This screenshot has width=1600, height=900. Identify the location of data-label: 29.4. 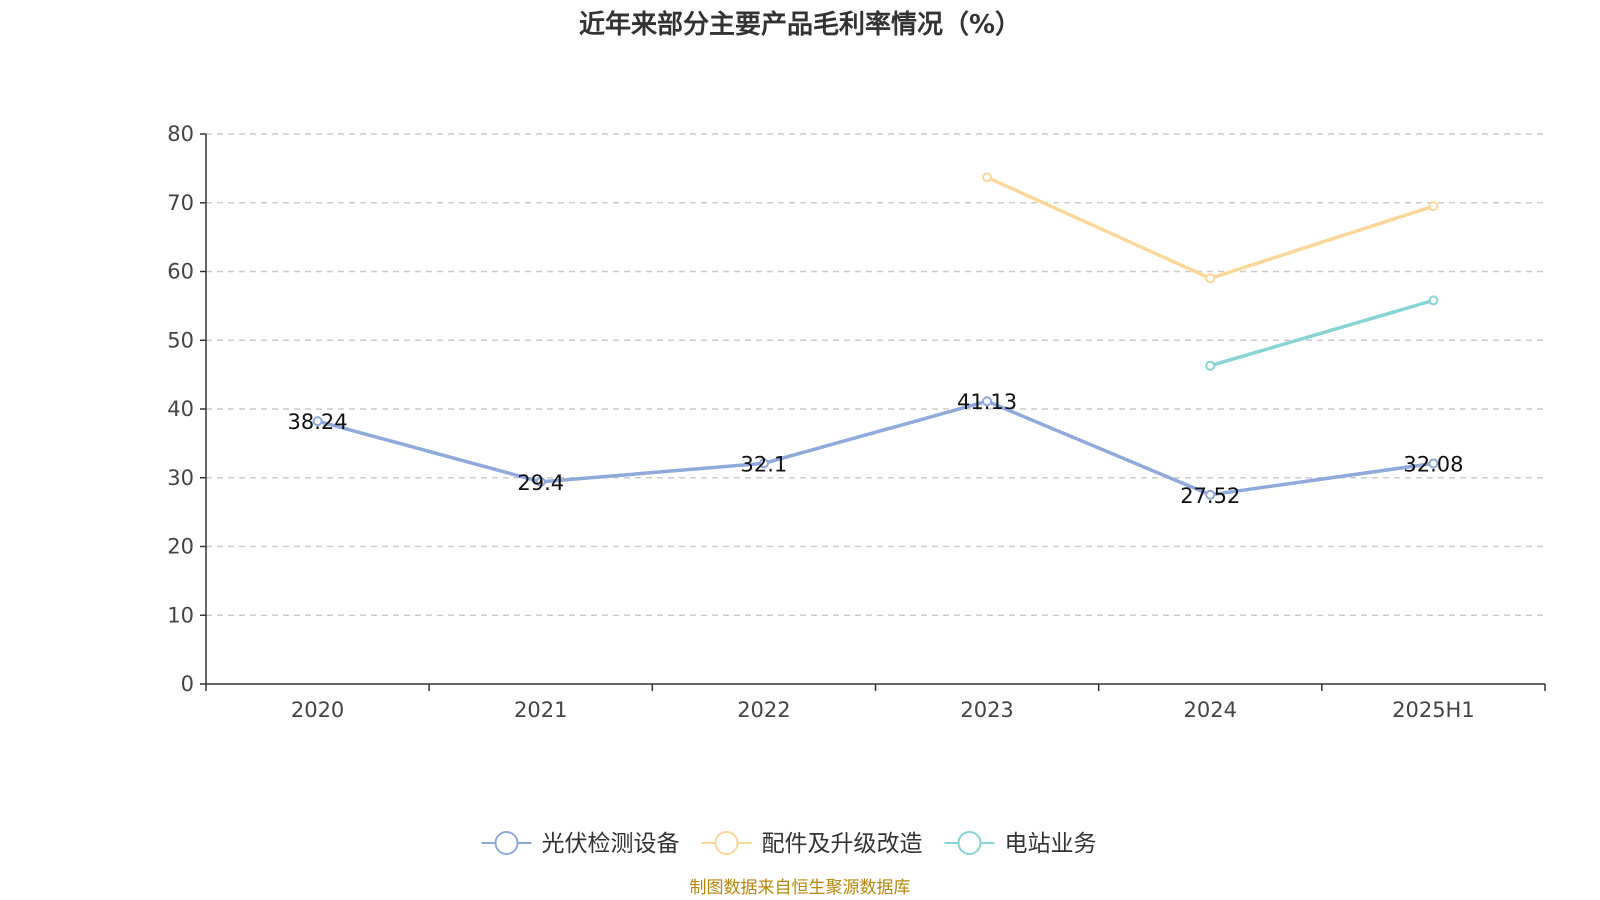
(540, 483).